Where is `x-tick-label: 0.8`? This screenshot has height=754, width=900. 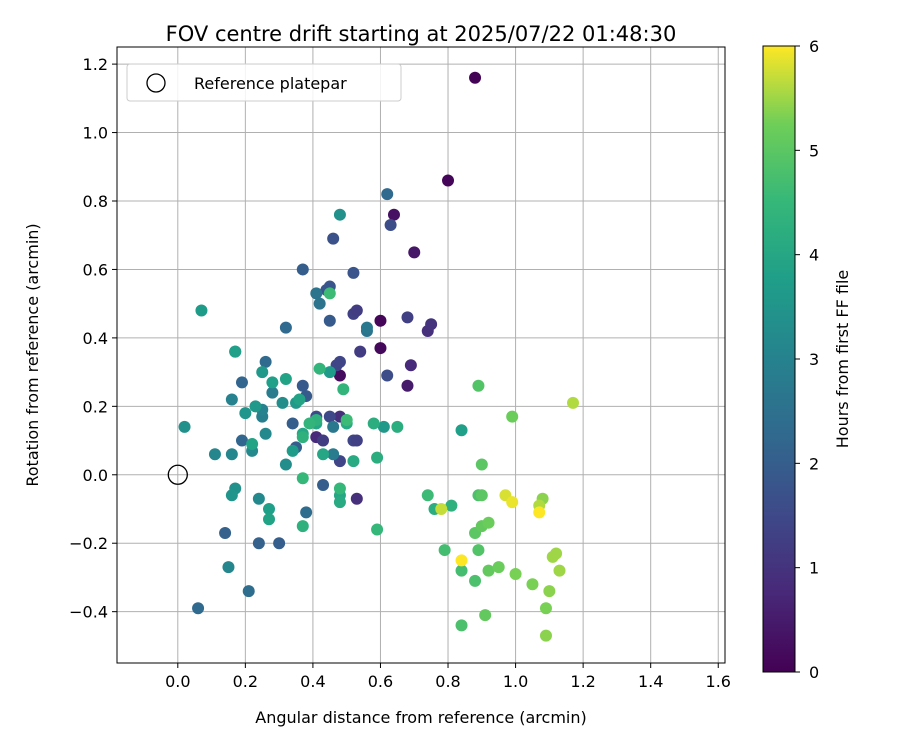 x-tick-label: 0.8 is located at coordinates (447, 681).